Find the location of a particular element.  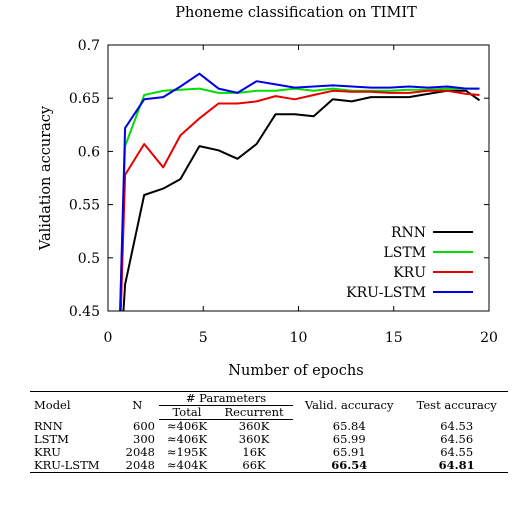

table-row: RNN 600 ≈406K 360K 65.84 64.53 is located at coordinates (269, 426).